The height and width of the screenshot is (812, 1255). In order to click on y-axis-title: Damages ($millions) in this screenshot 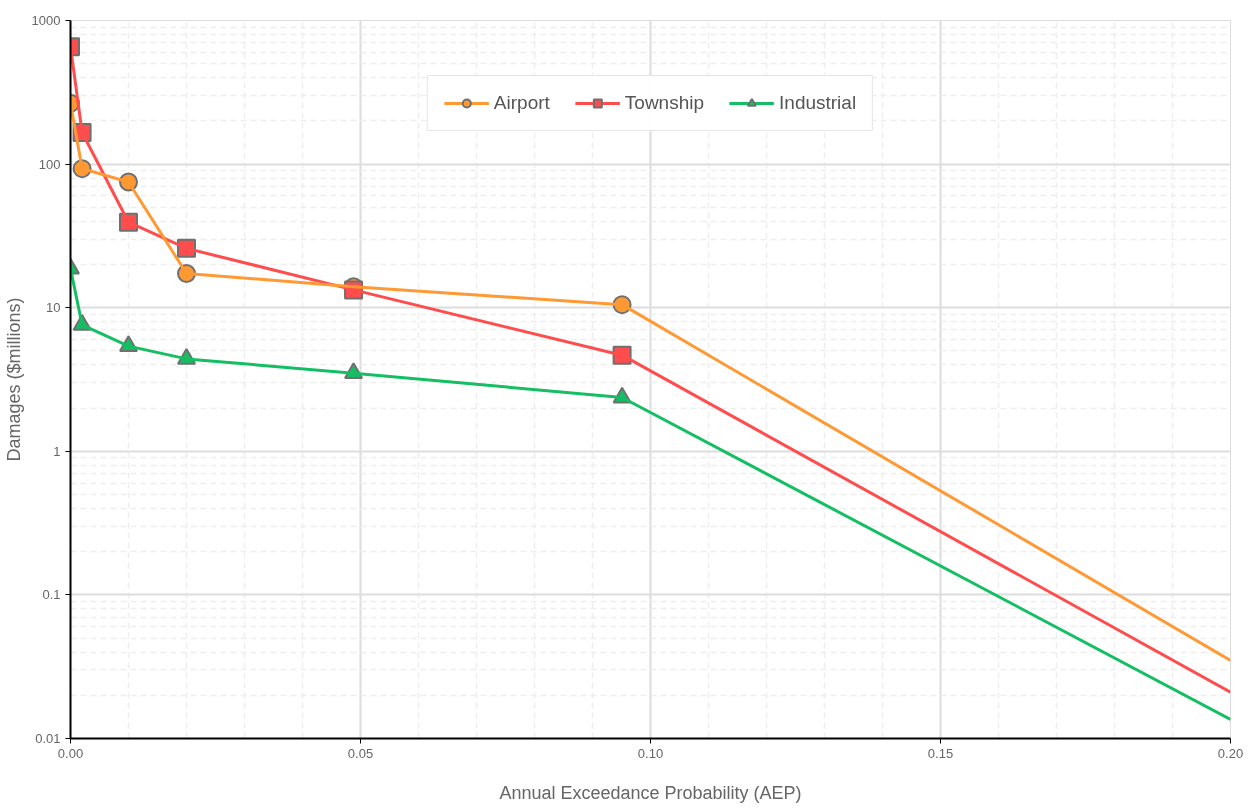, I will do `click(13, 379)`.